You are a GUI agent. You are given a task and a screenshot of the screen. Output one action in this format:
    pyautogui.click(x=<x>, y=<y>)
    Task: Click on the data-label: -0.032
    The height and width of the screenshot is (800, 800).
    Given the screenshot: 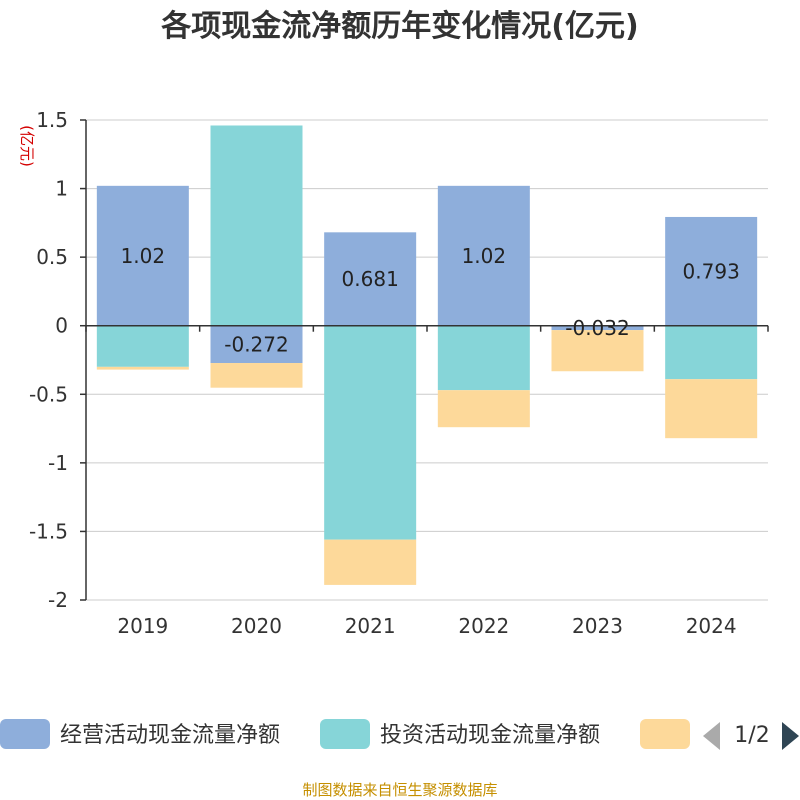 What is the action you would take?
    pyautogui.click(x=597, y=328)
    